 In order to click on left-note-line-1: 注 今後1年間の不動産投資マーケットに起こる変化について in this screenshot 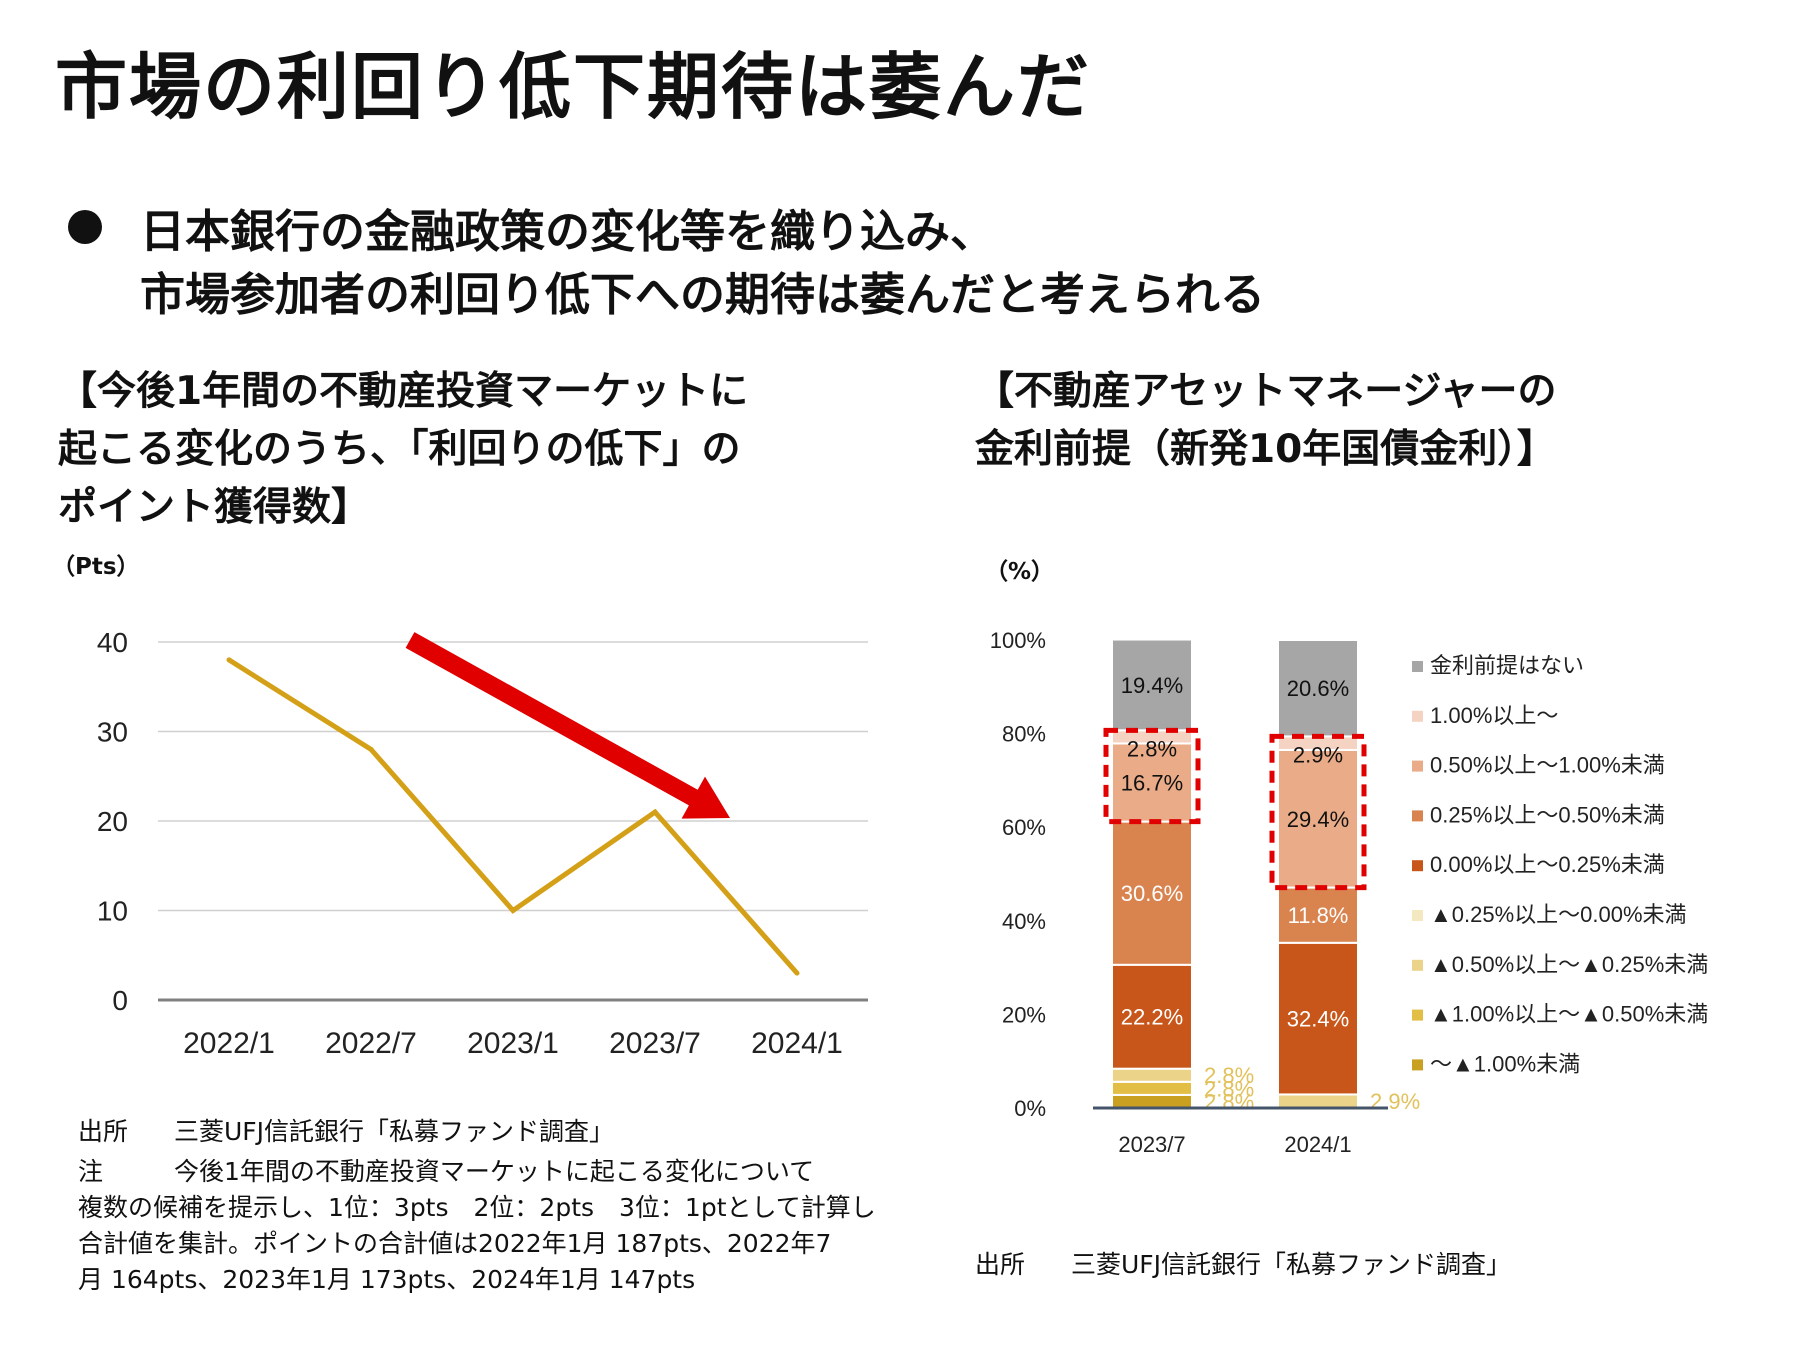, I will do `click(446, 1170)`.